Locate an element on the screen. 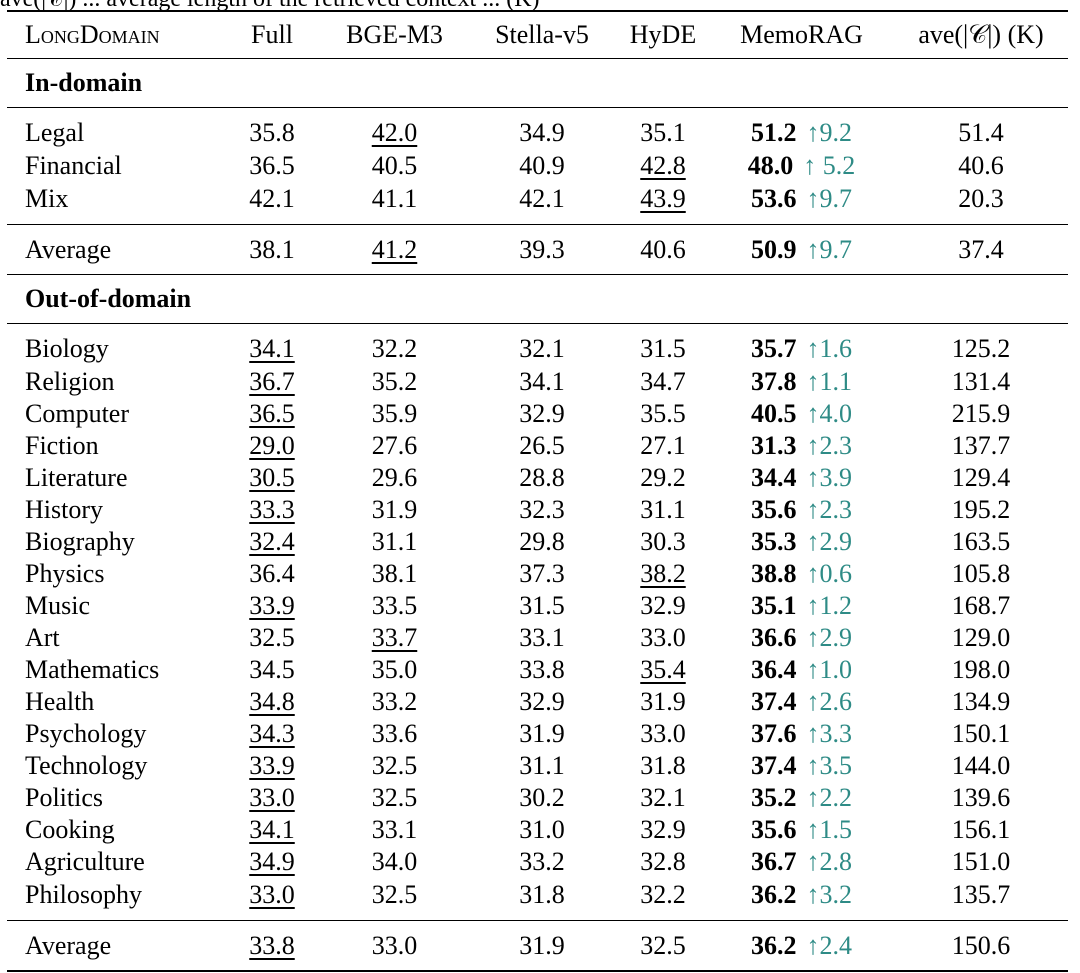 This screenshot has height=973, width=1080. improvement-delta: ↑1.6 is located at coordinates (829, 348).